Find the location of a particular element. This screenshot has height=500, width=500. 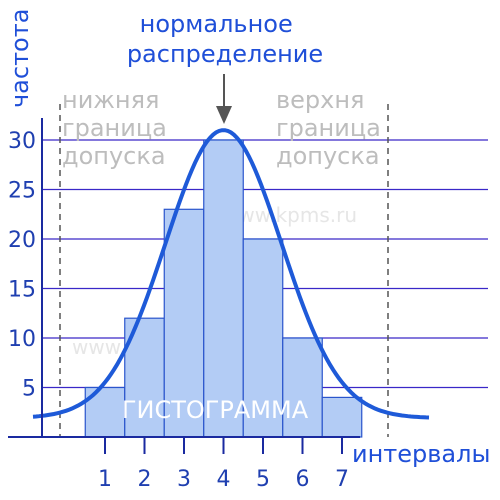

y-tick-label-25: 25 is located at coordinates (22, 191).